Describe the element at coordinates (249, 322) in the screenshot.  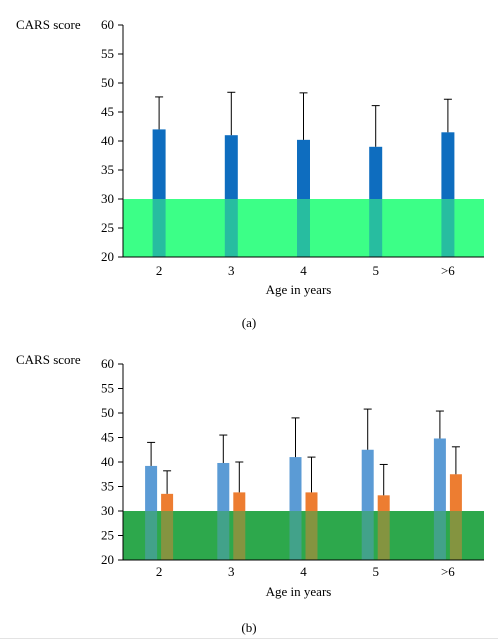
I see `panel-caption: (a)` at that location.